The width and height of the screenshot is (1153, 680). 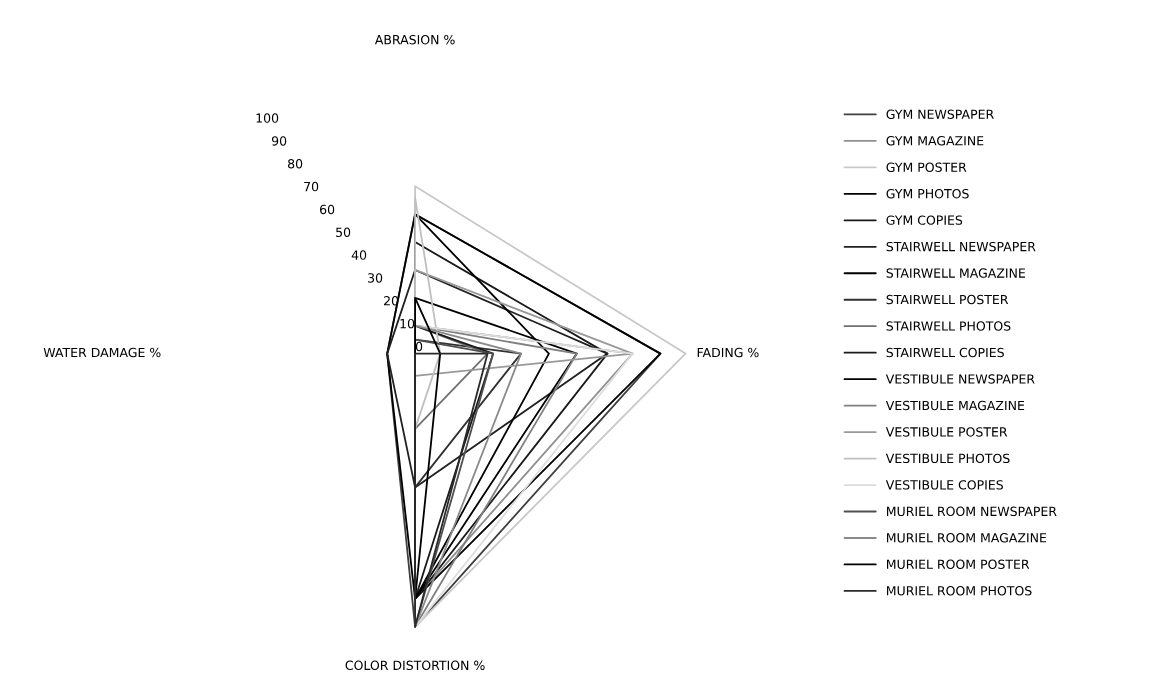 I want to click on y-tick-label: 50, so click(x=343, y=232).